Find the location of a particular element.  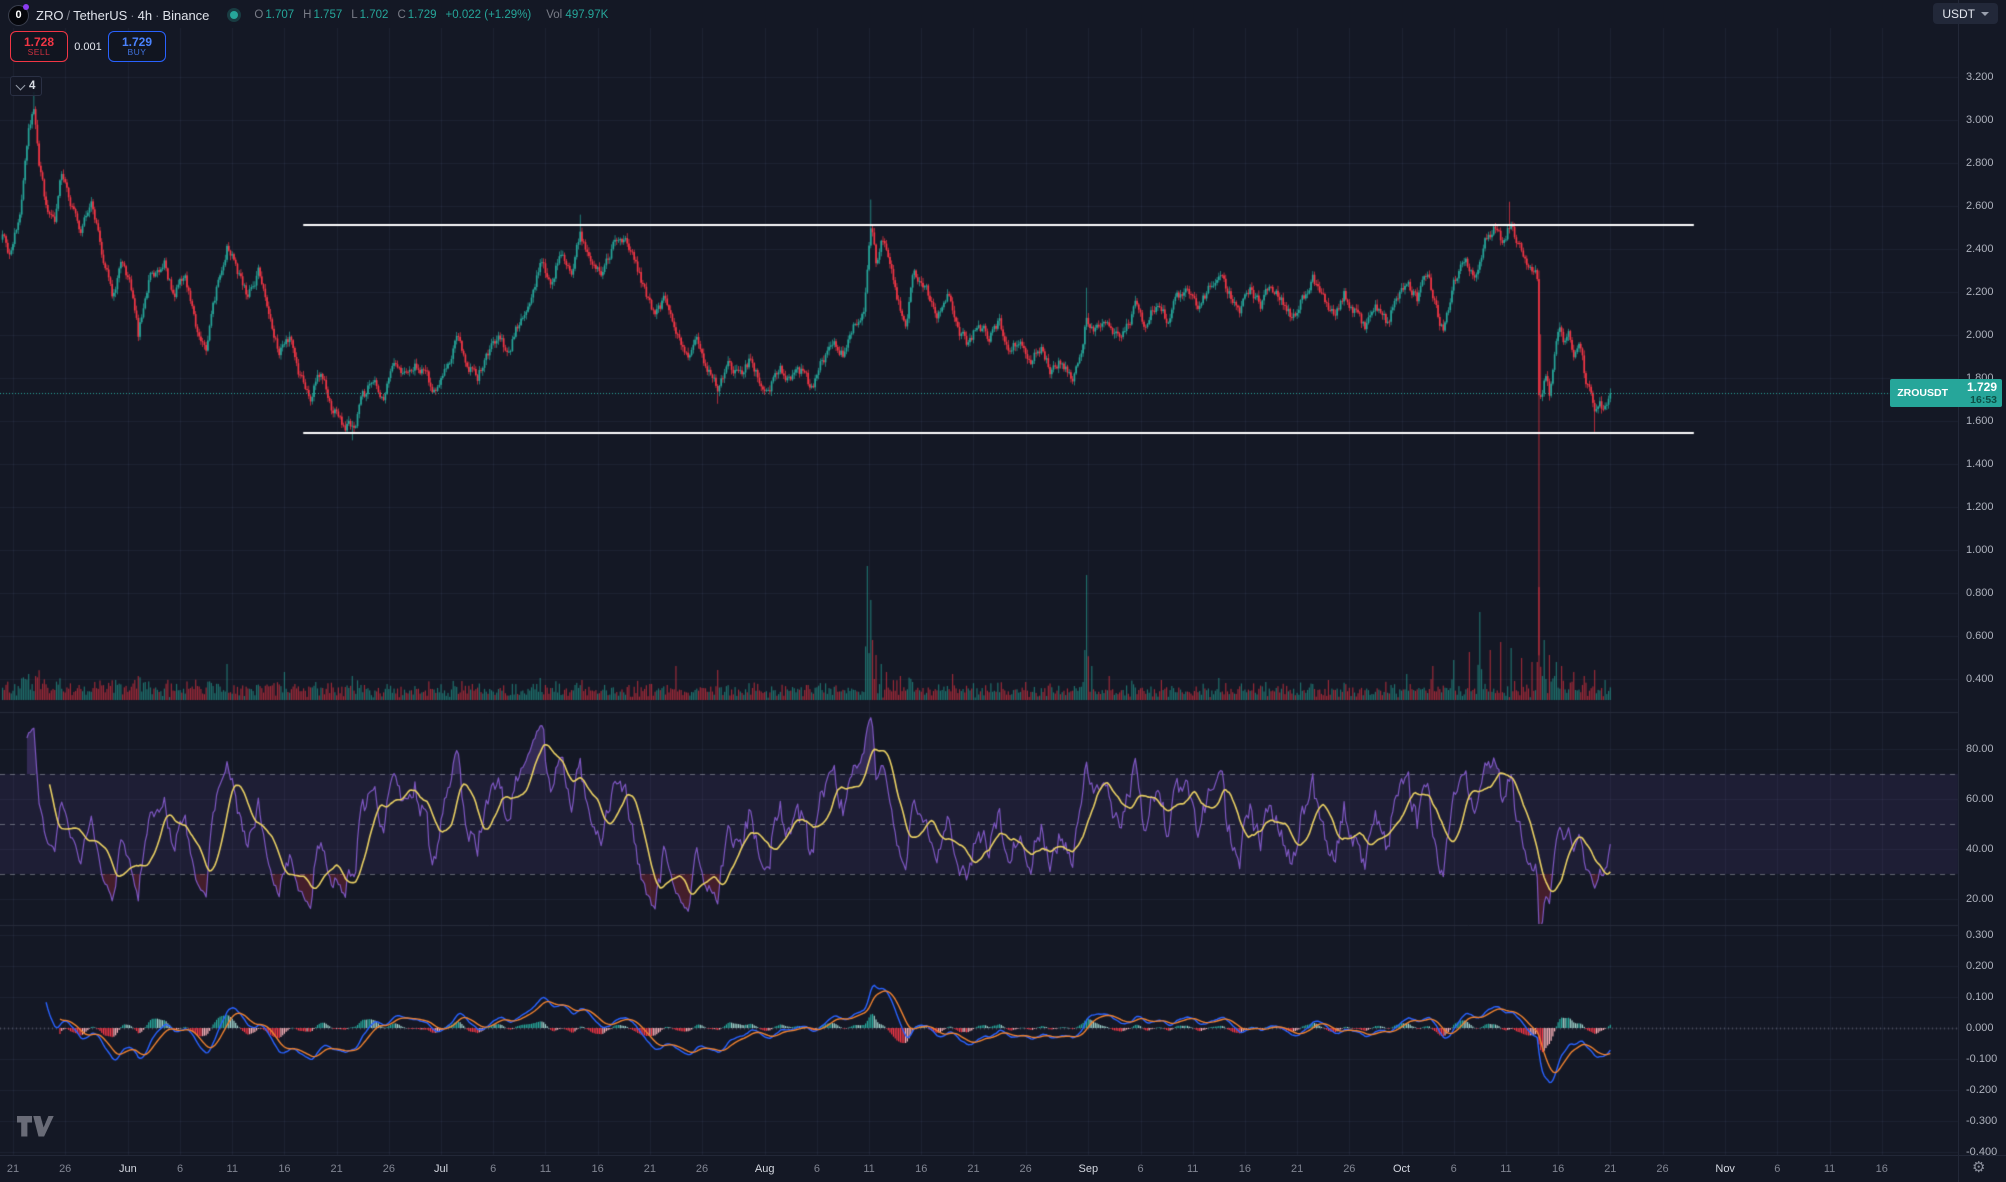

sell-button: 1.728 SELL is located at coordinates (39, 46).